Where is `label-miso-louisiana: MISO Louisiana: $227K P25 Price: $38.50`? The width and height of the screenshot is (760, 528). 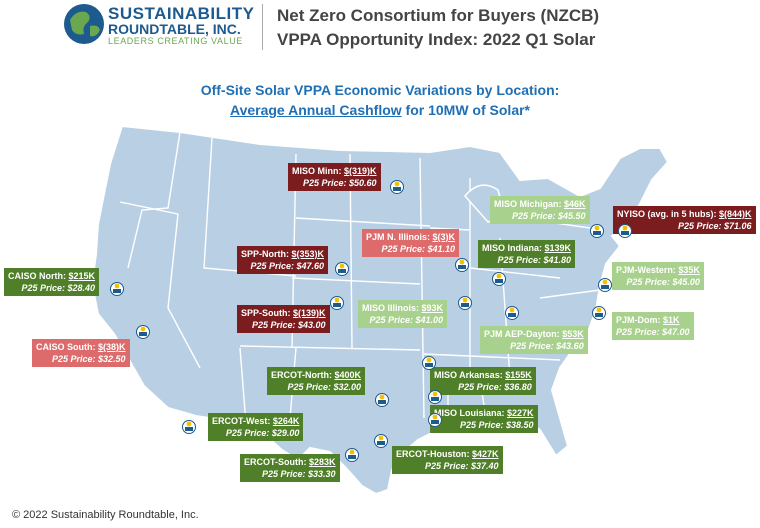
label-miso-louisiana: MISO Louisiana: $227K P25 Price: $38.50 is located at coordinates (484, 419).